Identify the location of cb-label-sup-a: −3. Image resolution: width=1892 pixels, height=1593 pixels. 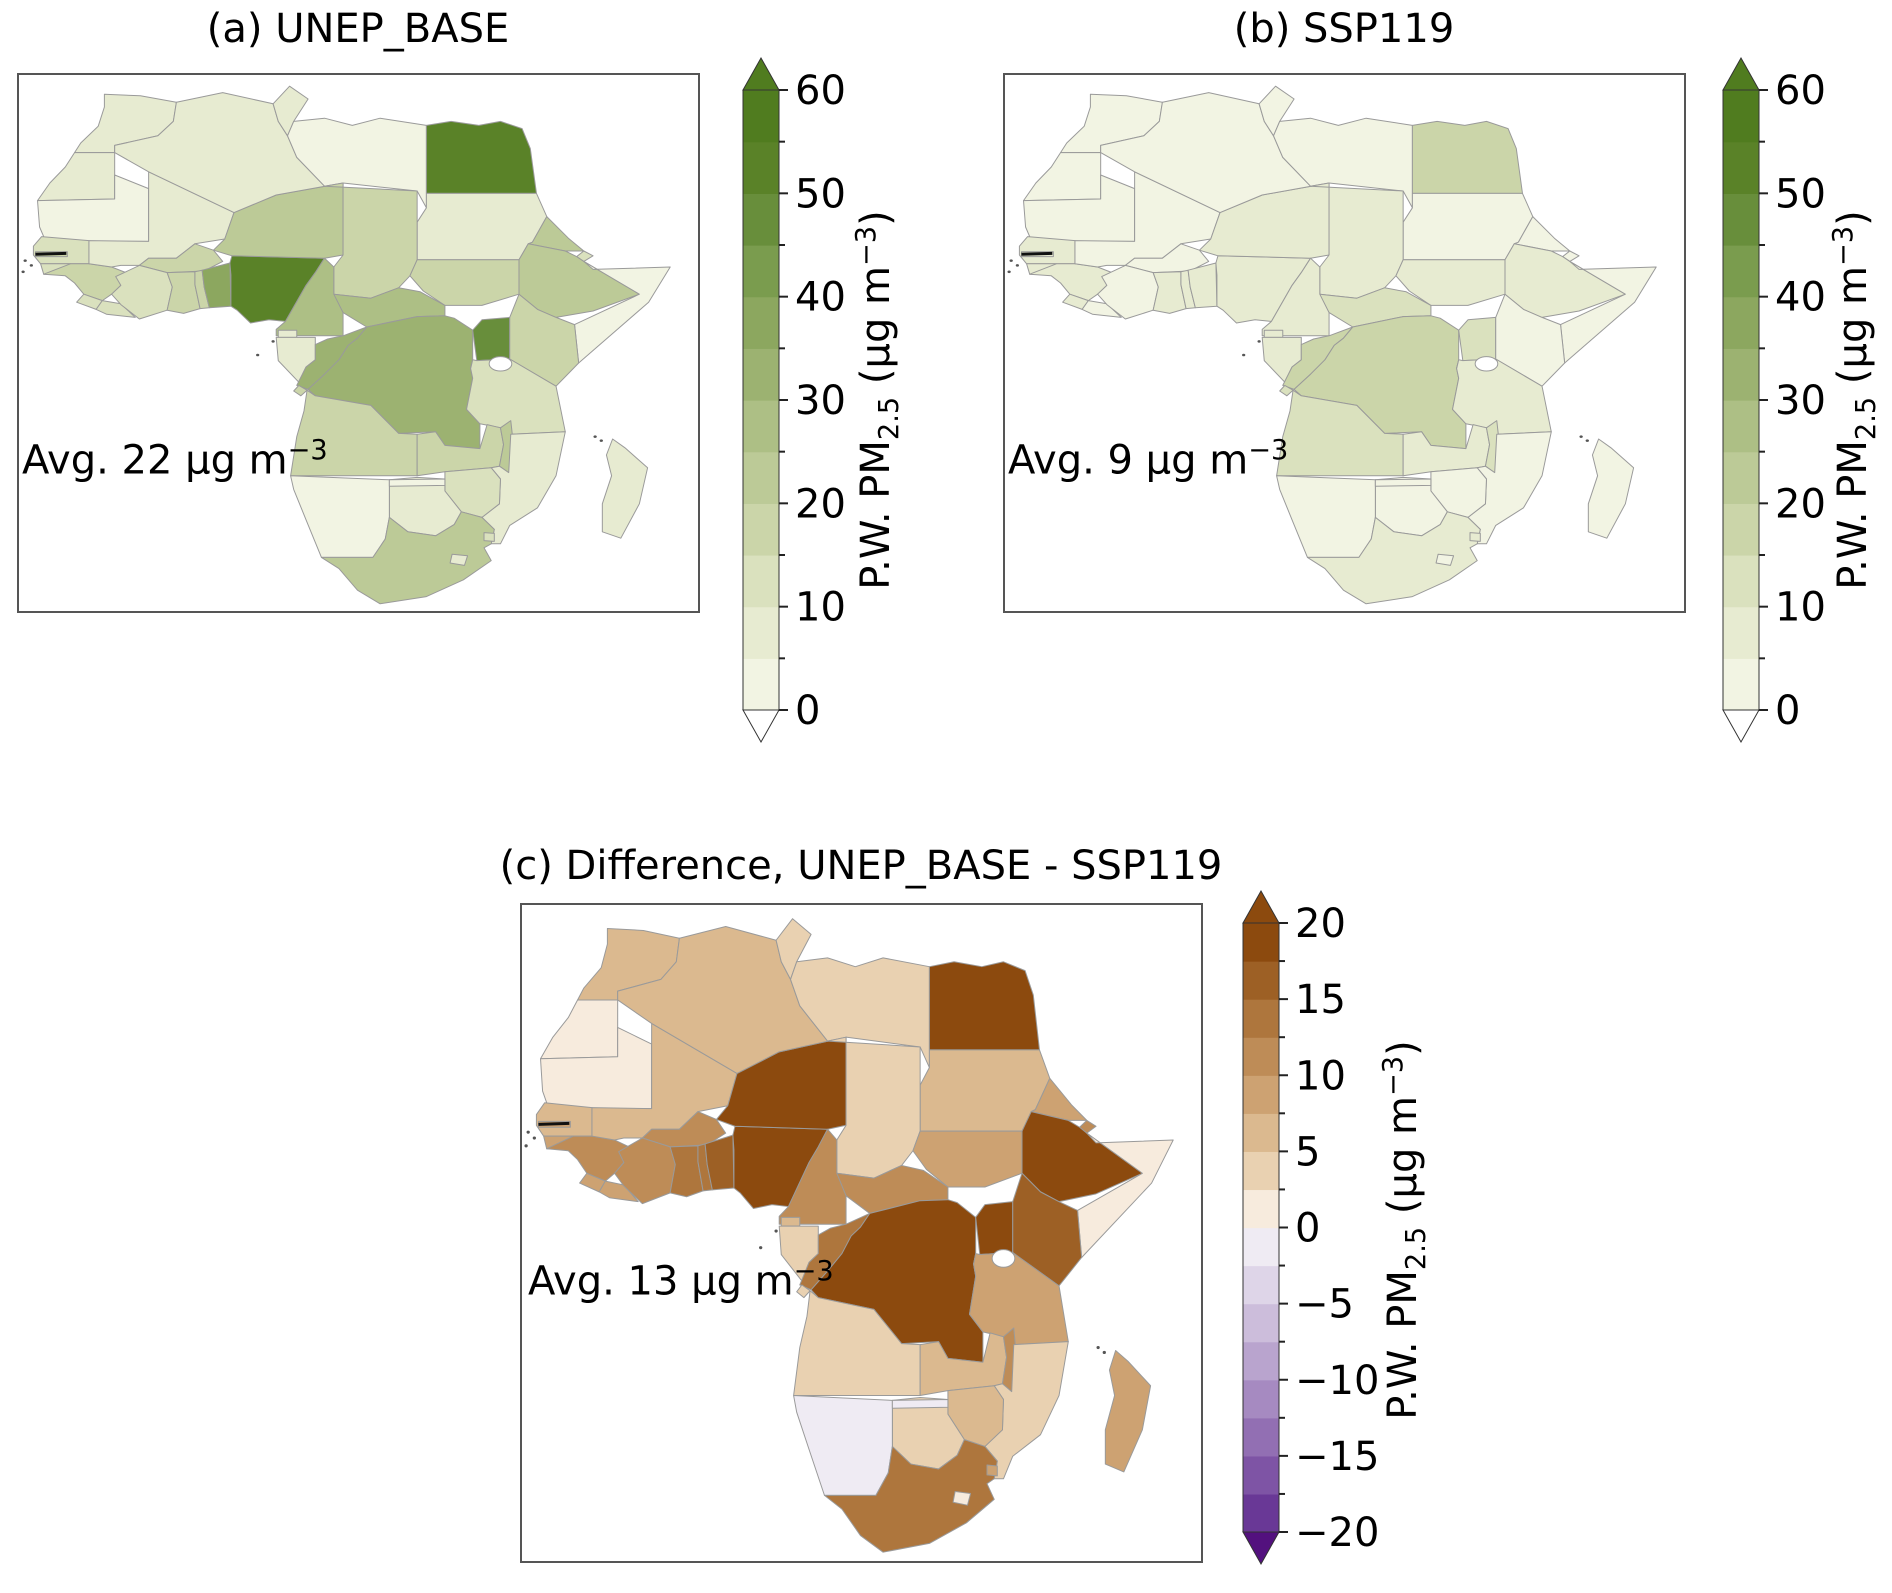
(866, 245).